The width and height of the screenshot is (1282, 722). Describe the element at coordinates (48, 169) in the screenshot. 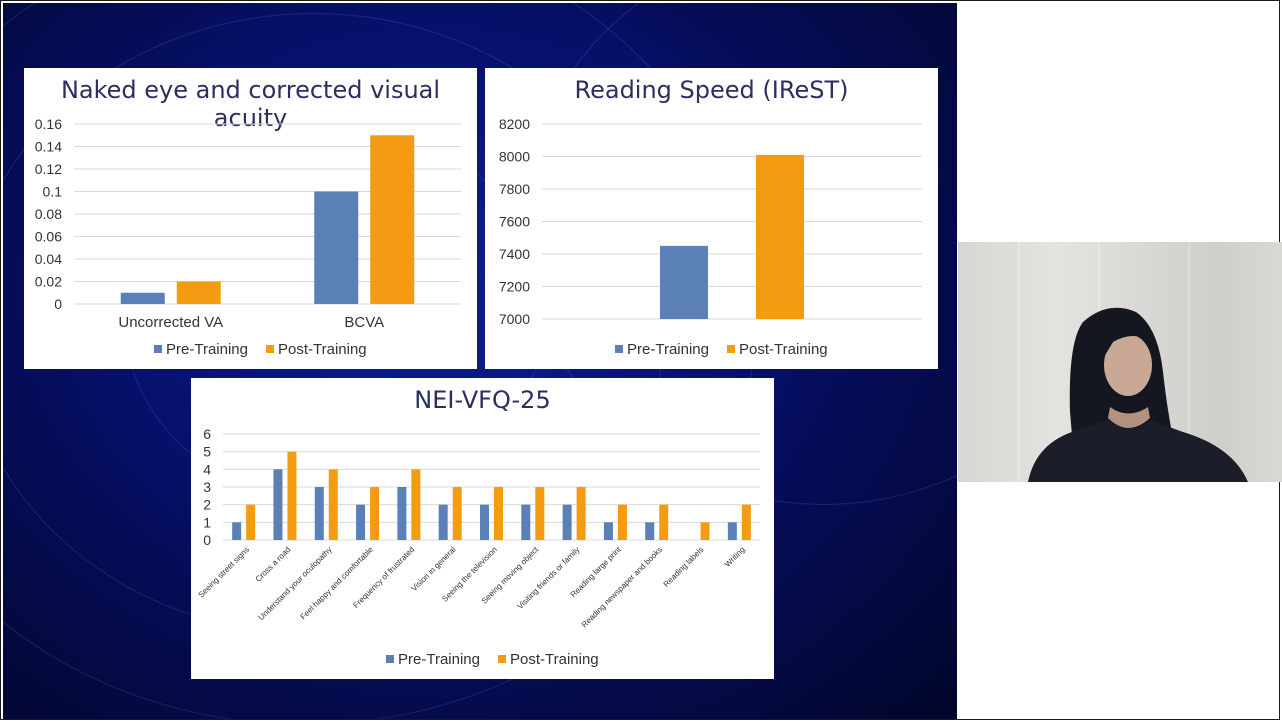

I see `y-tick-label: 0.12` at that location.